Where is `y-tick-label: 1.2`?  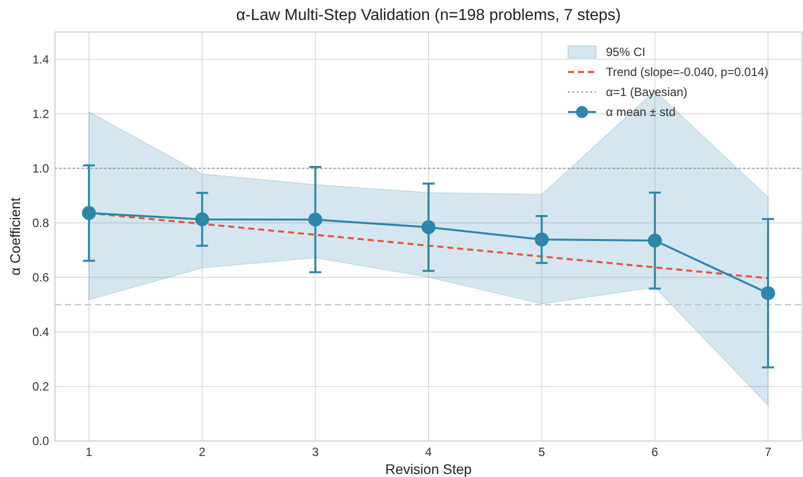
y-tick-label: 1.2 is located at coordinates (41, 113).